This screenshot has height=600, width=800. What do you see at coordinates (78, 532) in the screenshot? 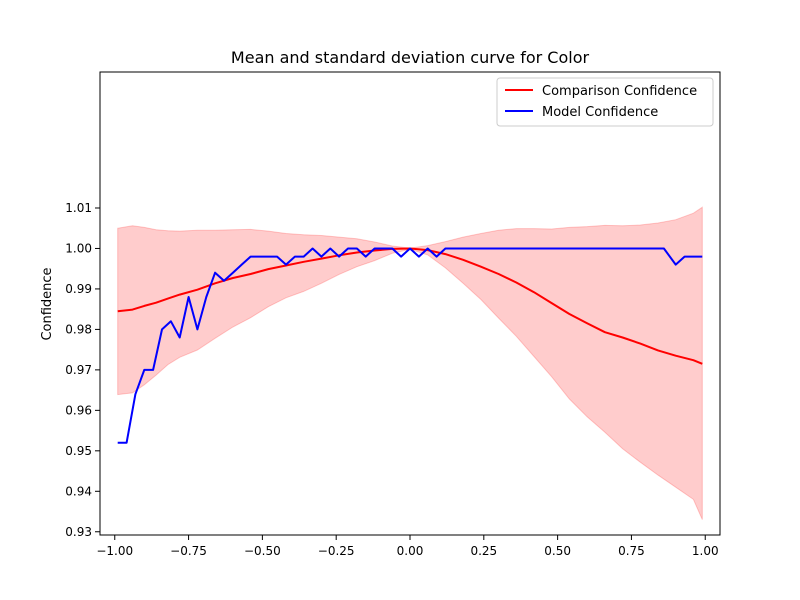
I see `y-tick-label: 0.93` at bounding box center [78, 532].